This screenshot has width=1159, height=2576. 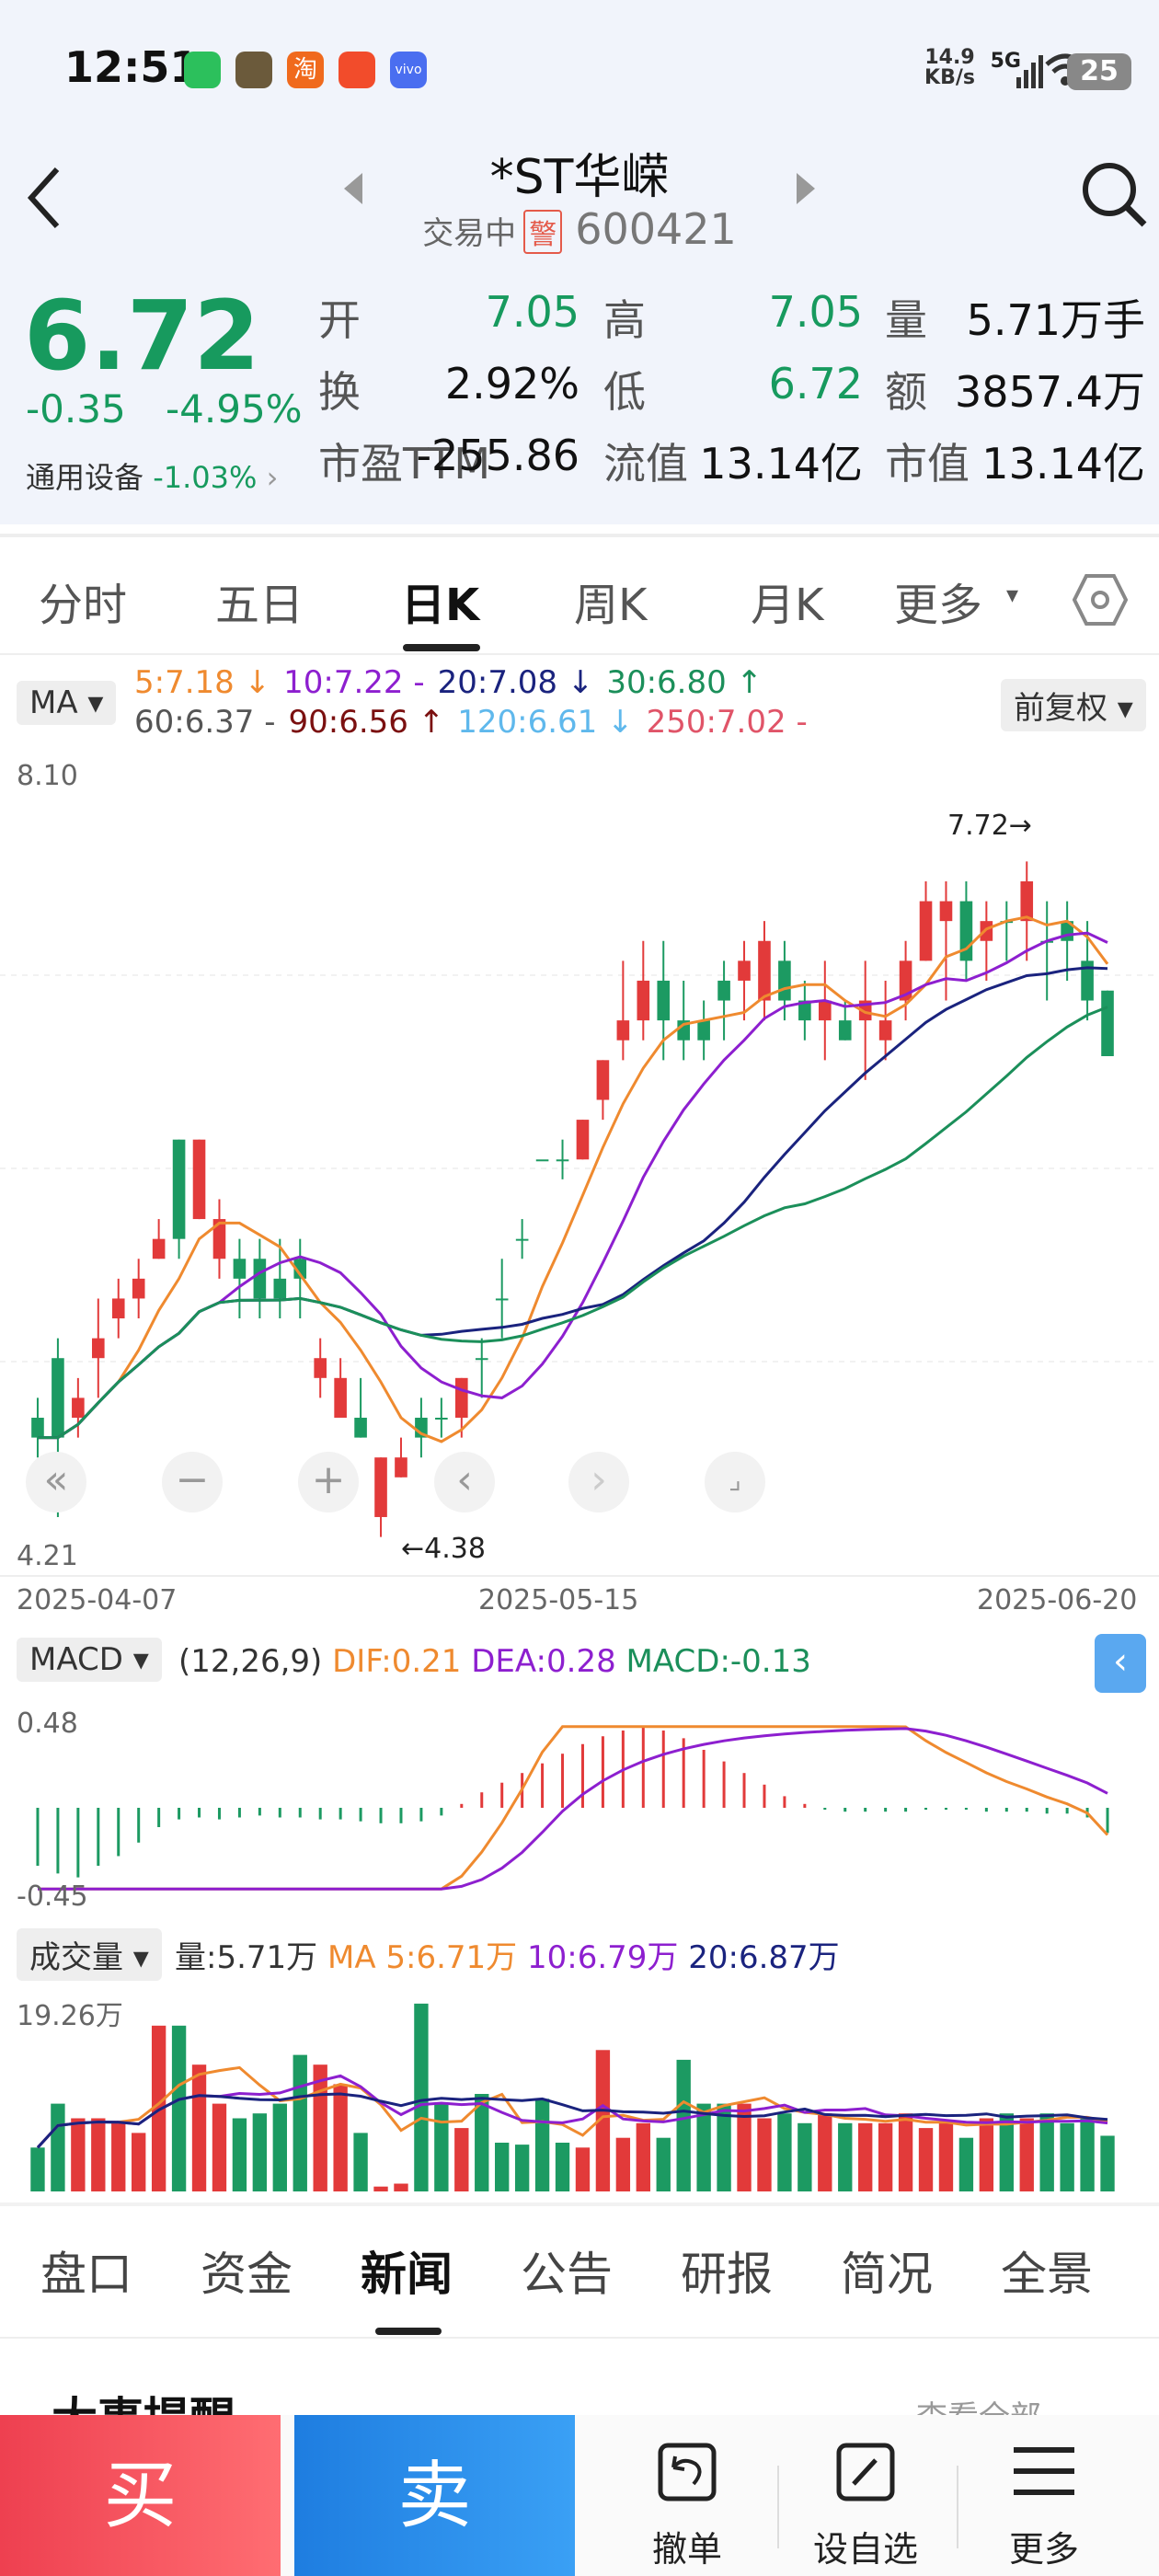 I want to click on info-tab: 盘口, so click(x=86, y=2274).